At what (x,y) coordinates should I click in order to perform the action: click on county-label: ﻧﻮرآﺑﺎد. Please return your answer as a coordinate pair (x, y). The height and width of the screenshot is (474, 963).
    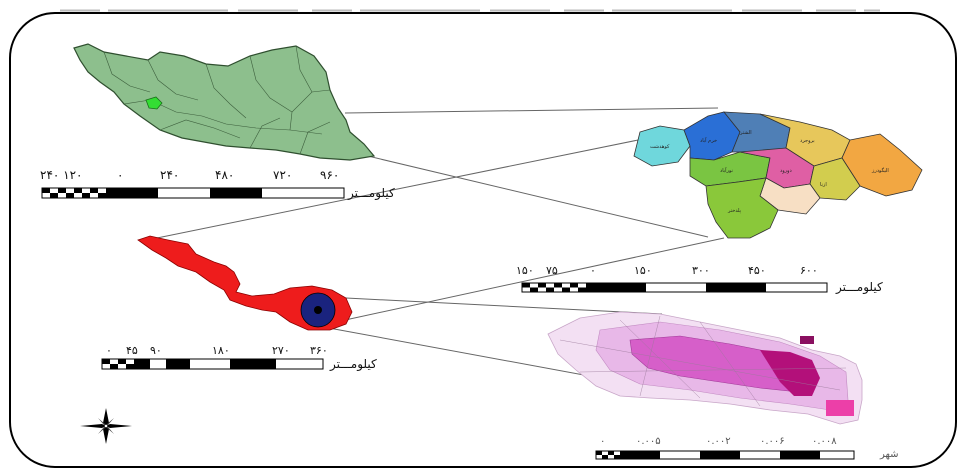
    Looking at the image, I should click on (726, 170).